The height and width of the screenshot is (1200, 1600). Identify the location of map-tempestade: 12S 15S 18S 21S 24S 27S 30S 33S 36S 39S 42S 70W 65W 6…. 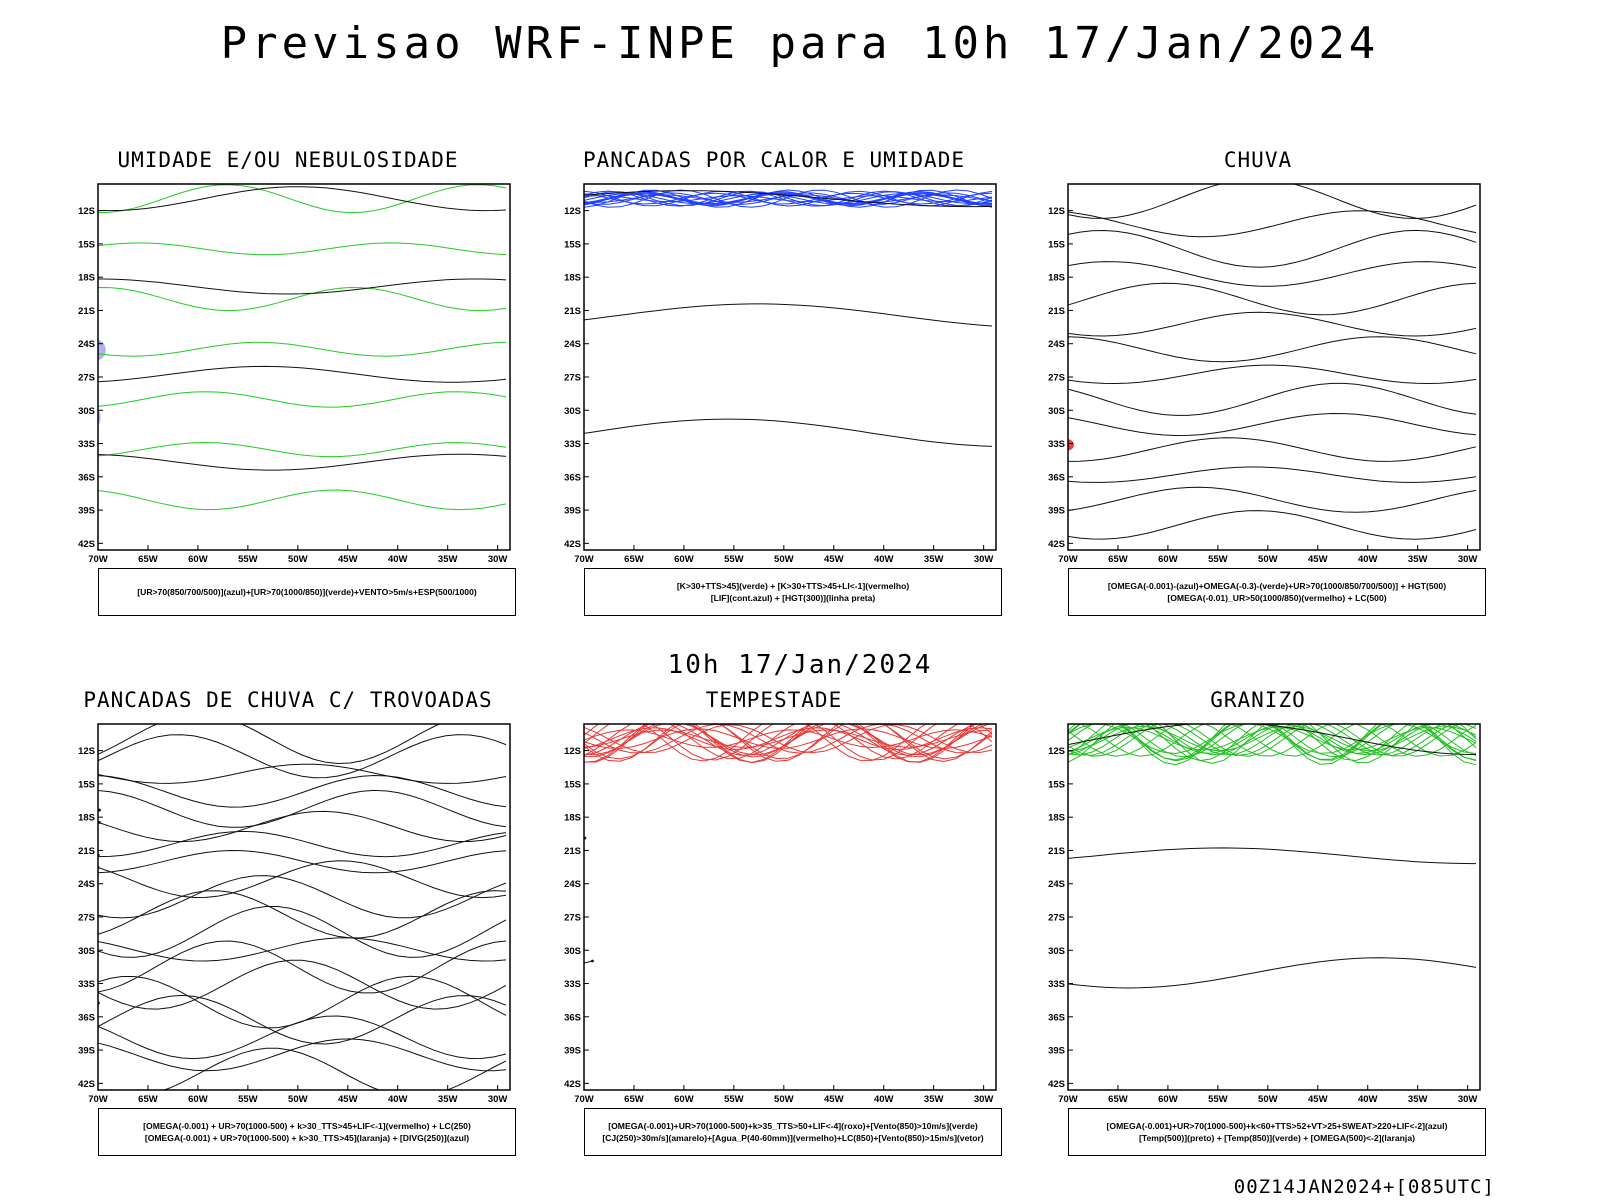
(775, 914).